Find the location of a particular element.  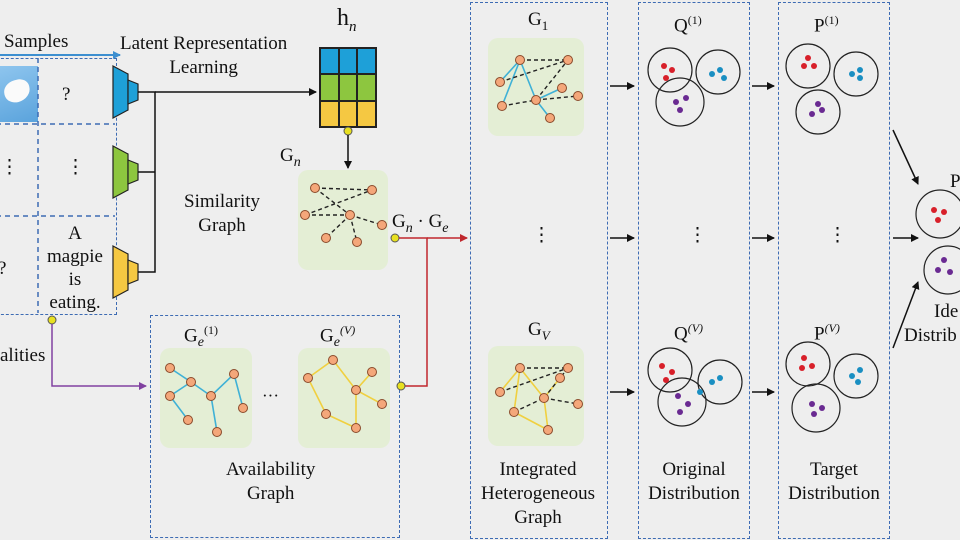

g1-sub: 1 is located at coordinates (545, 25).